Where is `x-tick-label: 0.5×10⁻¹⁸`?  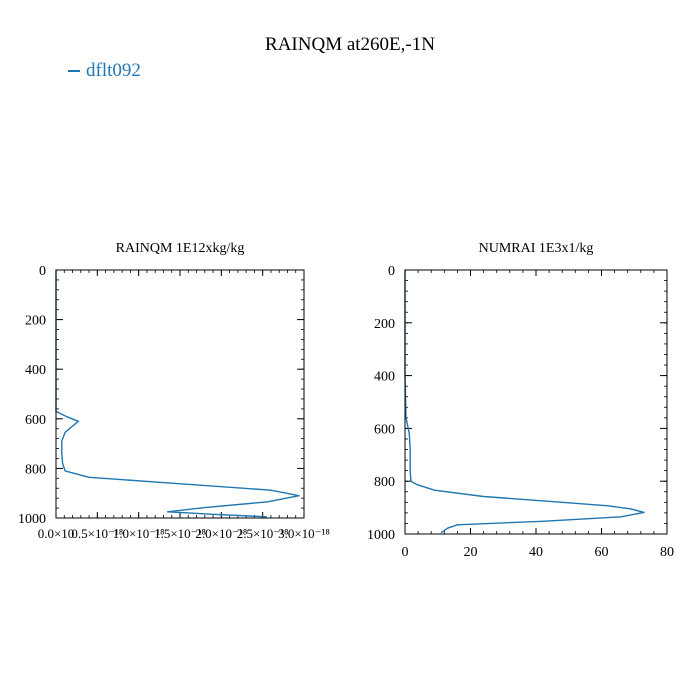 x-tick-label: 0.5×10⁻¹⁸ is located at coordinates (97, 533).